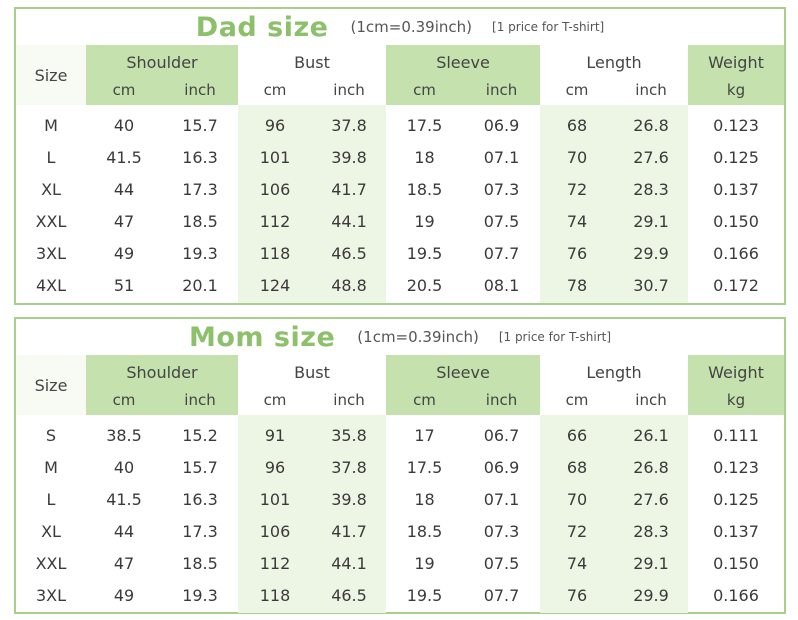  I want to click on value-cm: 20.5, so click(424, 285).